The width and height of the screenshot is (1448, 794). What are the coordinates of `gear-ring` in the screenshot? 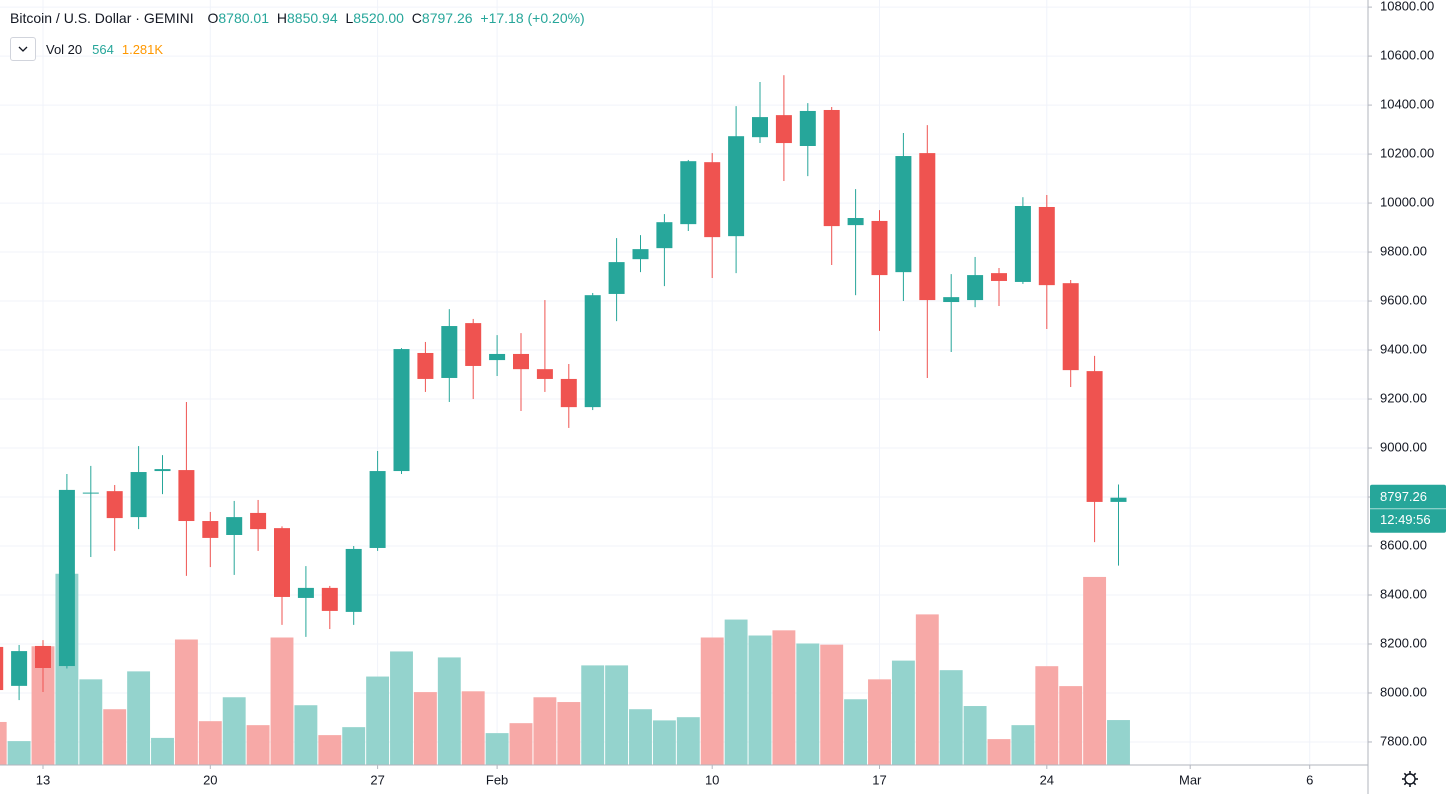 It's located at (1410, 779).